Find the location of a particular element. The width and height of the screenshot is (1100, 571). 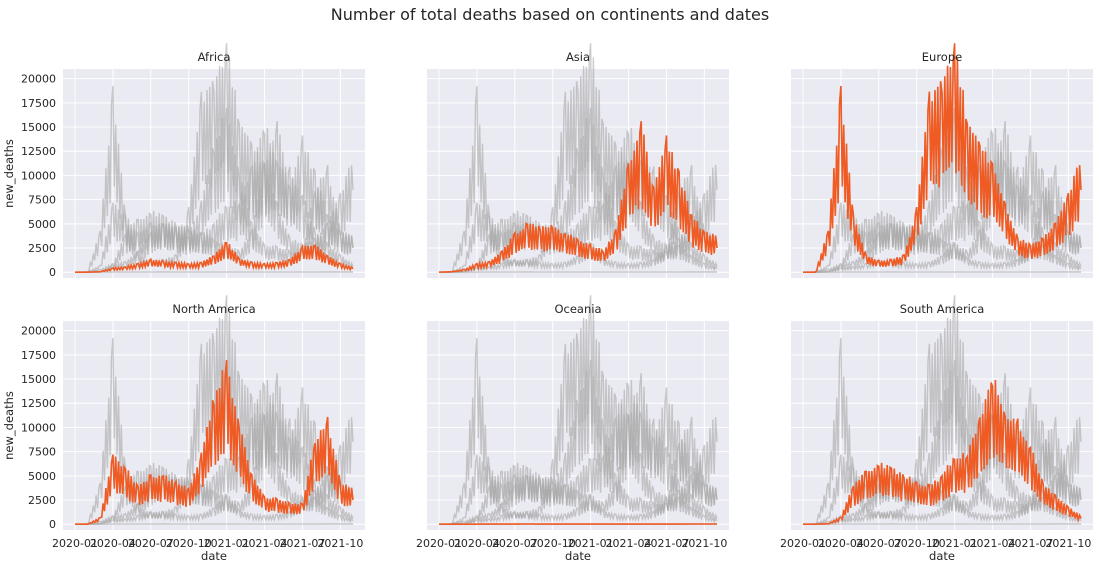

series-line-north-america is located at coordinates (214, 442).